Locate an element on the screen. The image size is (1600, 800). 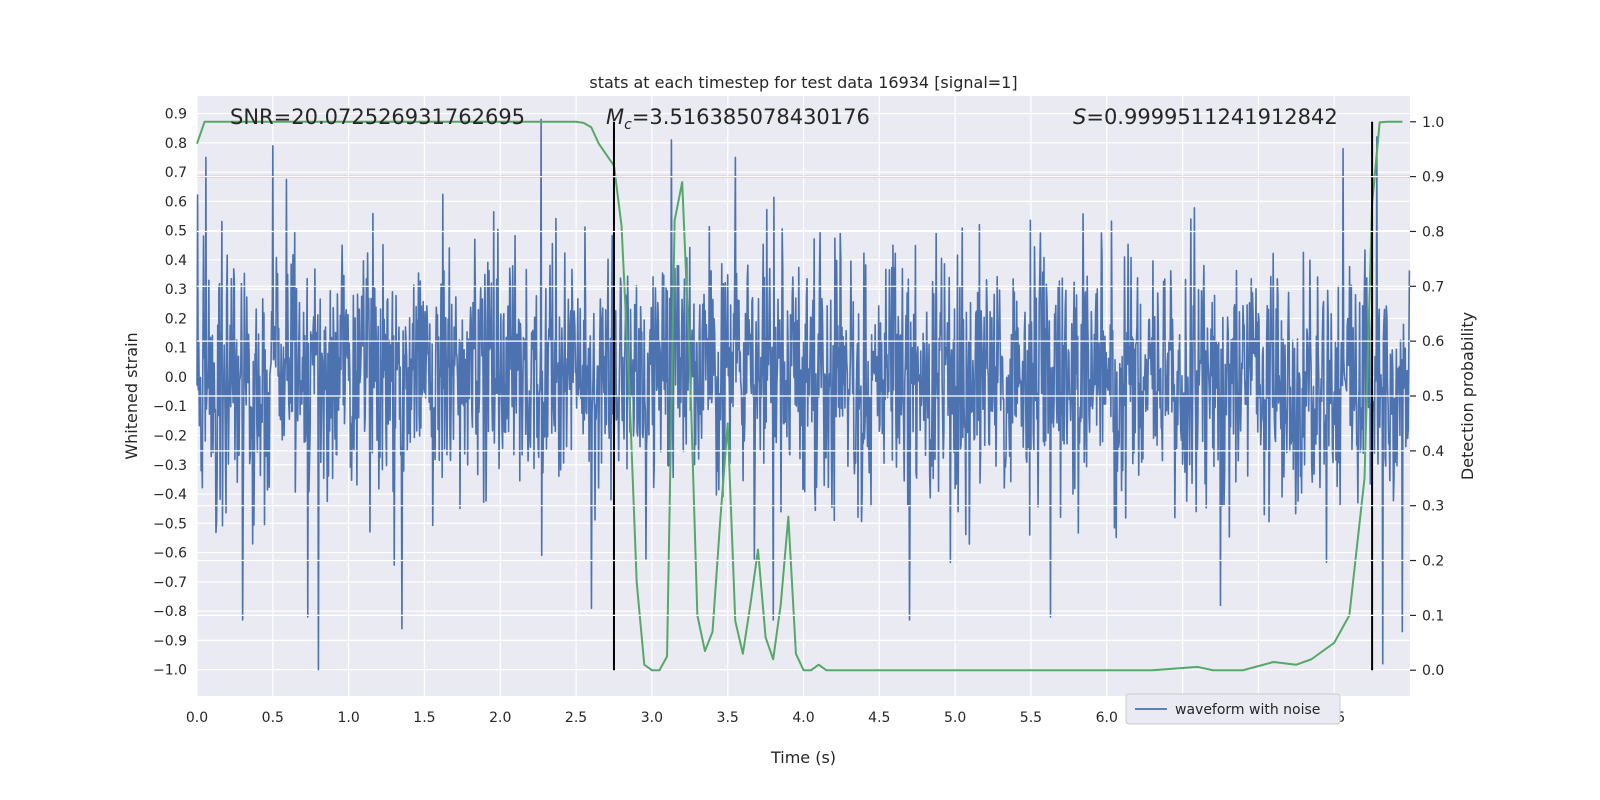
y-tick-label: −0.2 is located at coordinates (170, 437).